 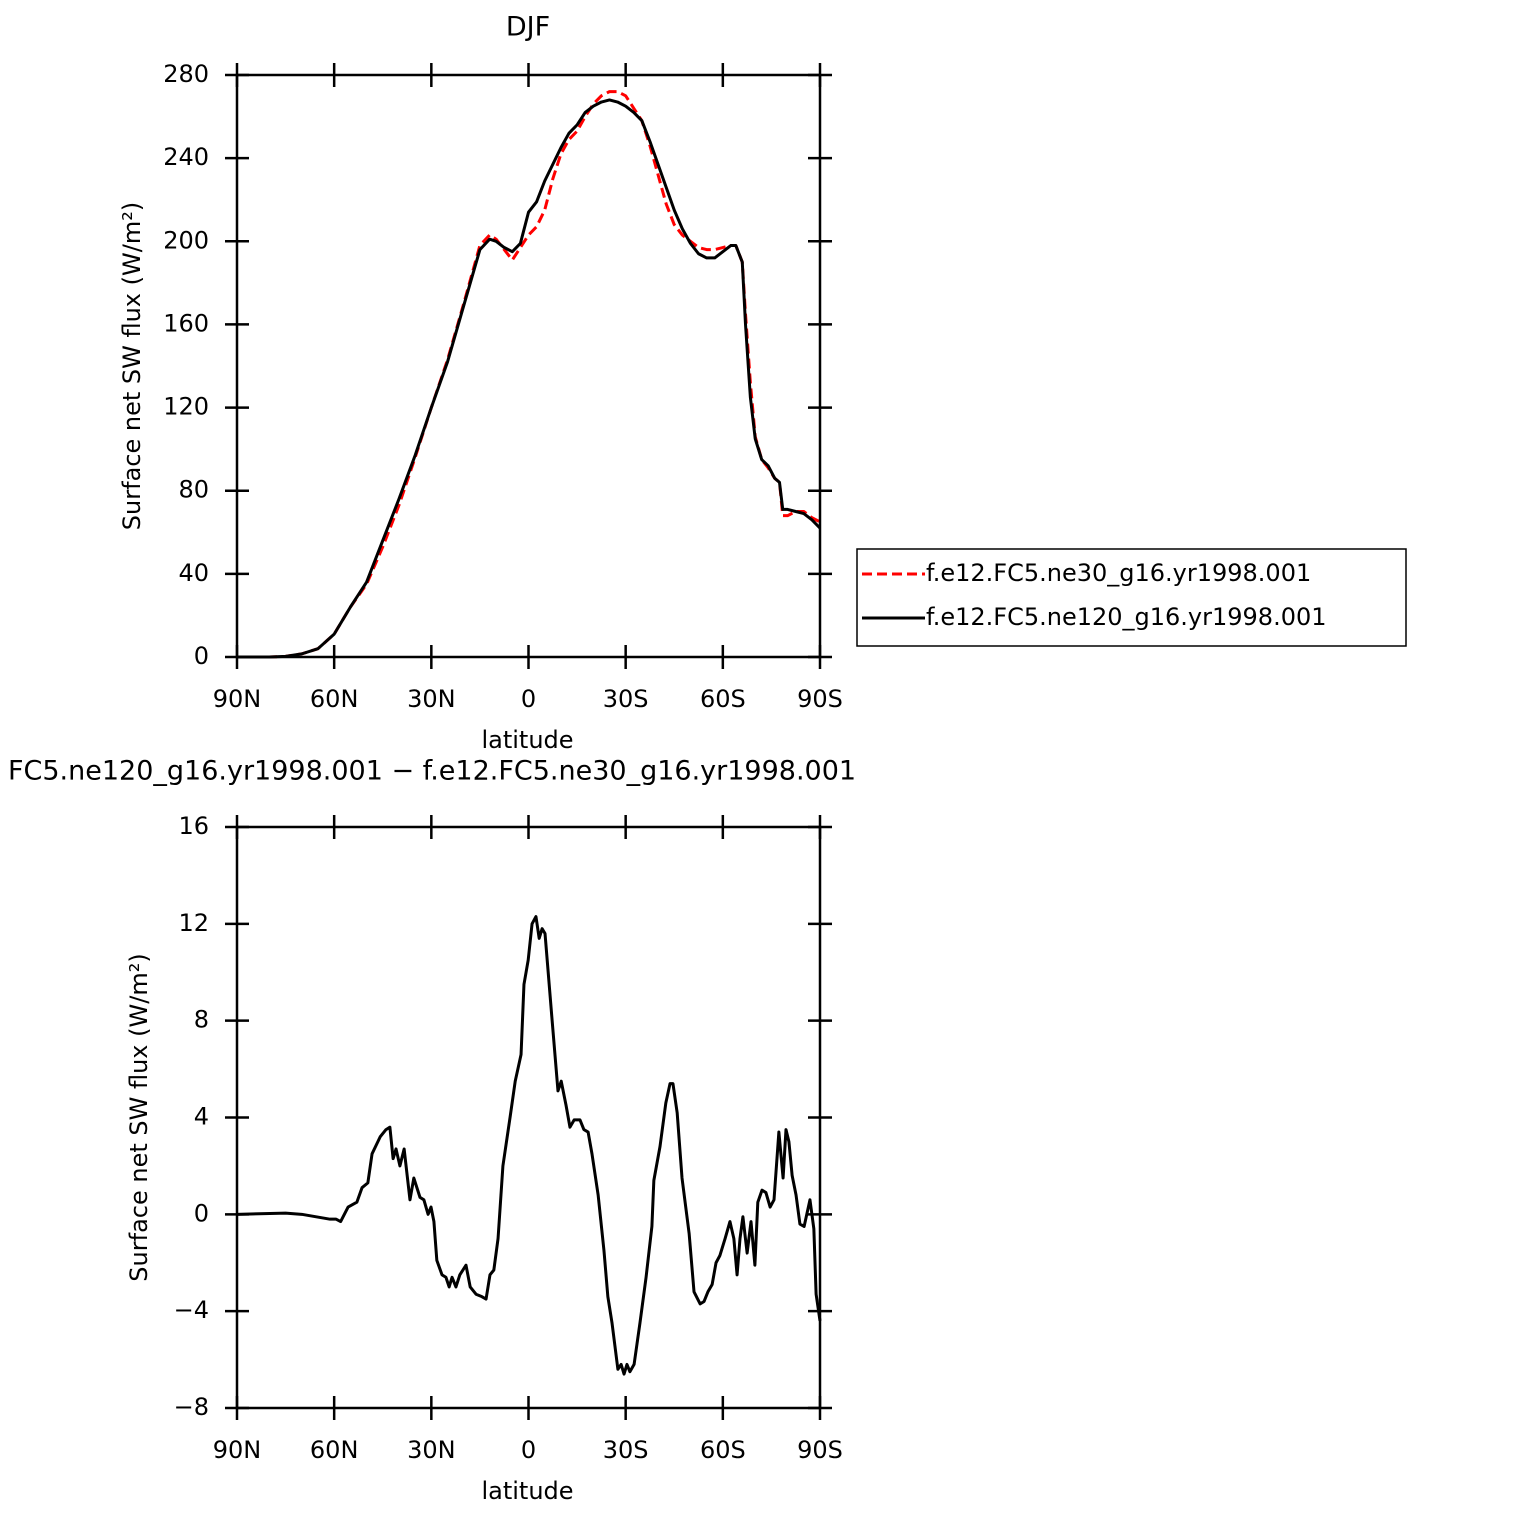 What do you see at coordinates (1118, 573) in the screenshot?
I see `legend-label: f.e12.FC5.ne30_g16.yr1998.001` at bounding box center [1118, 573].